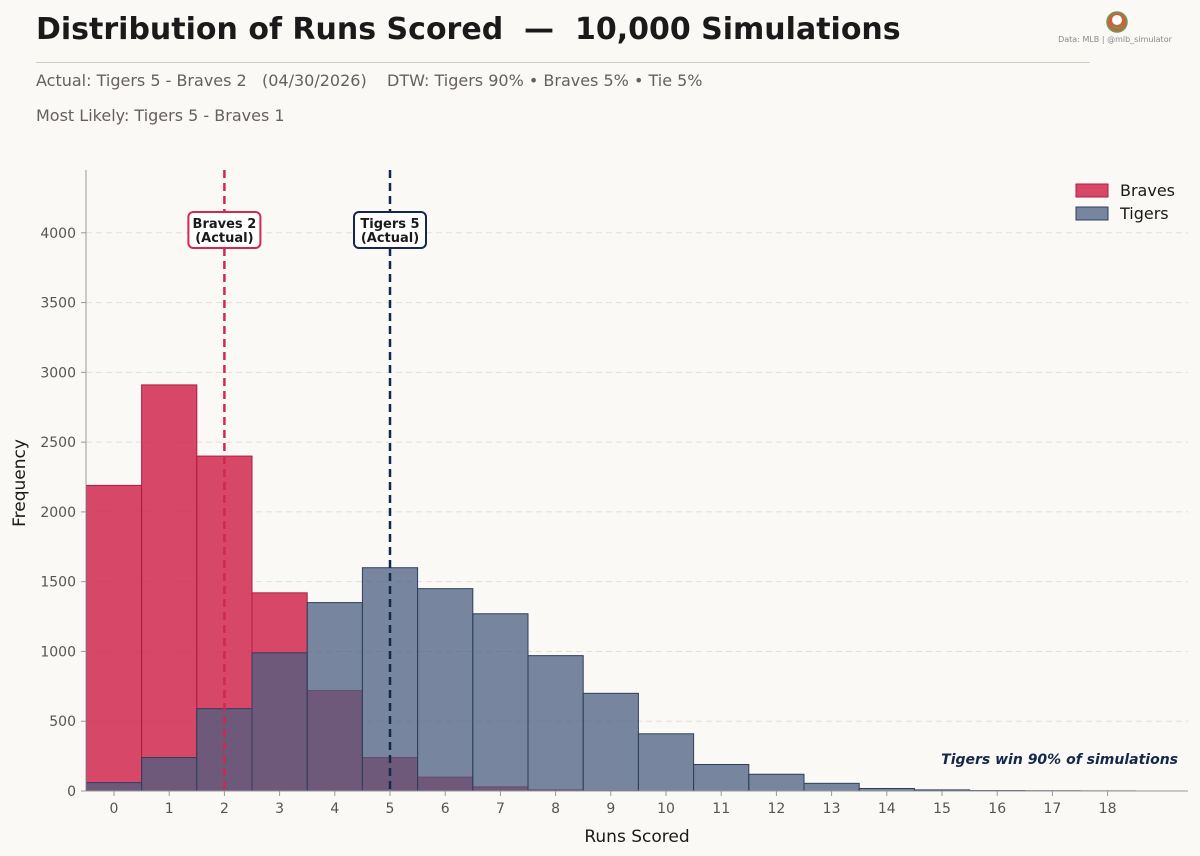 The width and height of the screenshot is (1200, 856). Describe the element at coordinates (390, 238) in the screenshot. I see `actual-label-sub-tigers: (Actual)` at that location.